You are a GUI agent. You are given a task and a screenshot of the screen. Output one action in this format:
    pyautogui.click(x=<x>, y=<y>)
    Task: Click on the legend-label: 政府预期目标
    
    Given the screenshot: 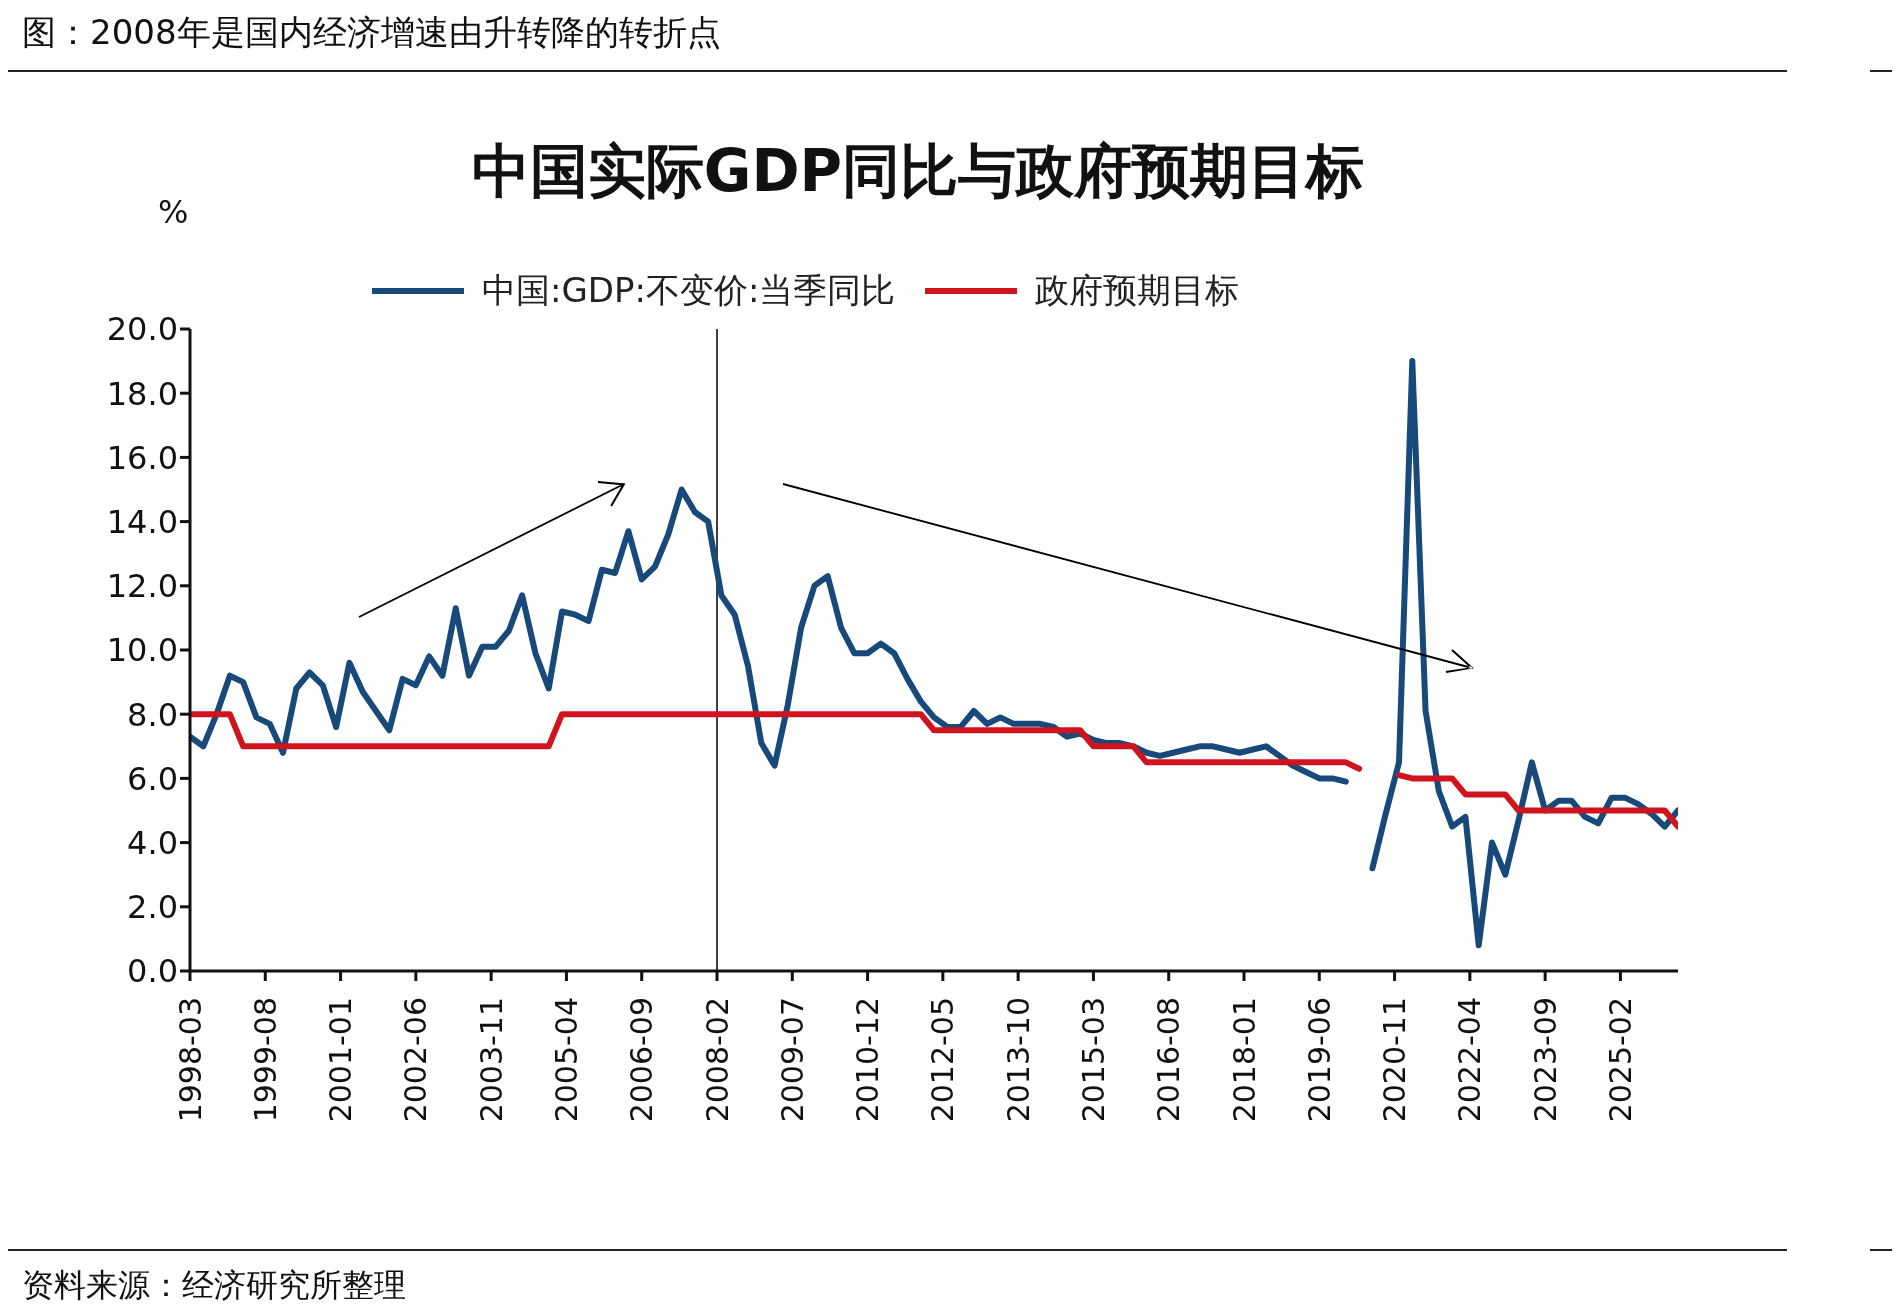 What is the action you would take?
    pyautogui.click(x=1137, y=290)
    